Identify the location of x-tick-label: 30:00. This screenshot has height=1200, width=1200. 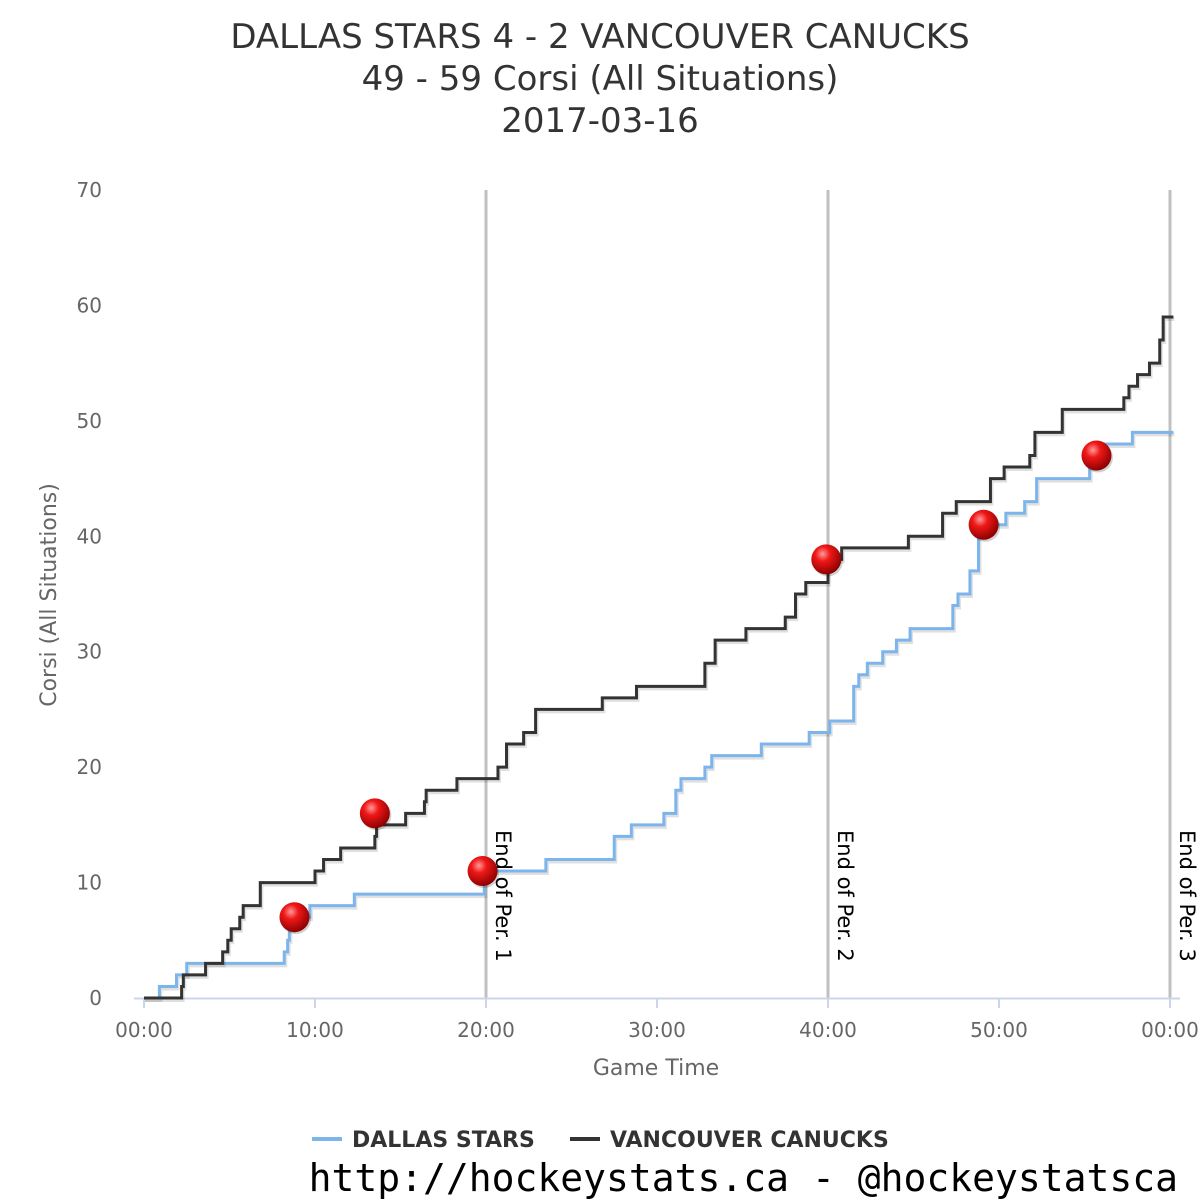
(657, 1030).